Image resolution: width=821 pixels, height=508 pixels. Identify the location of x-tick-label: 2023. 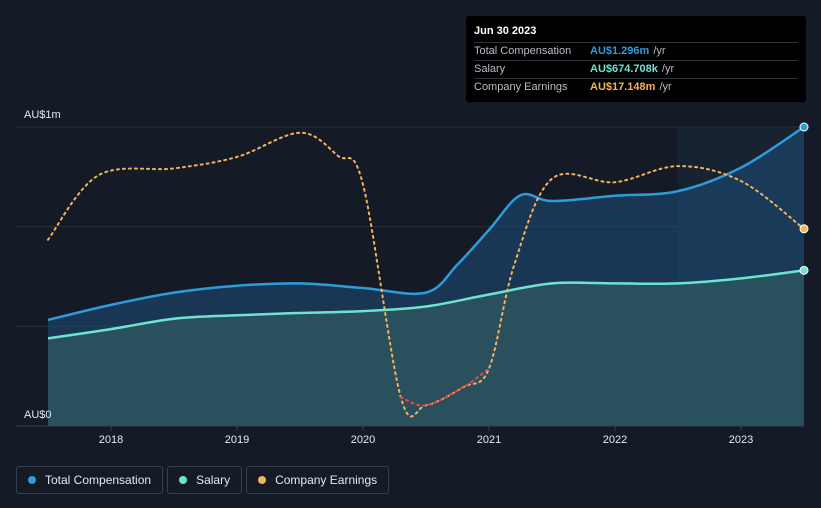
(741, 440).